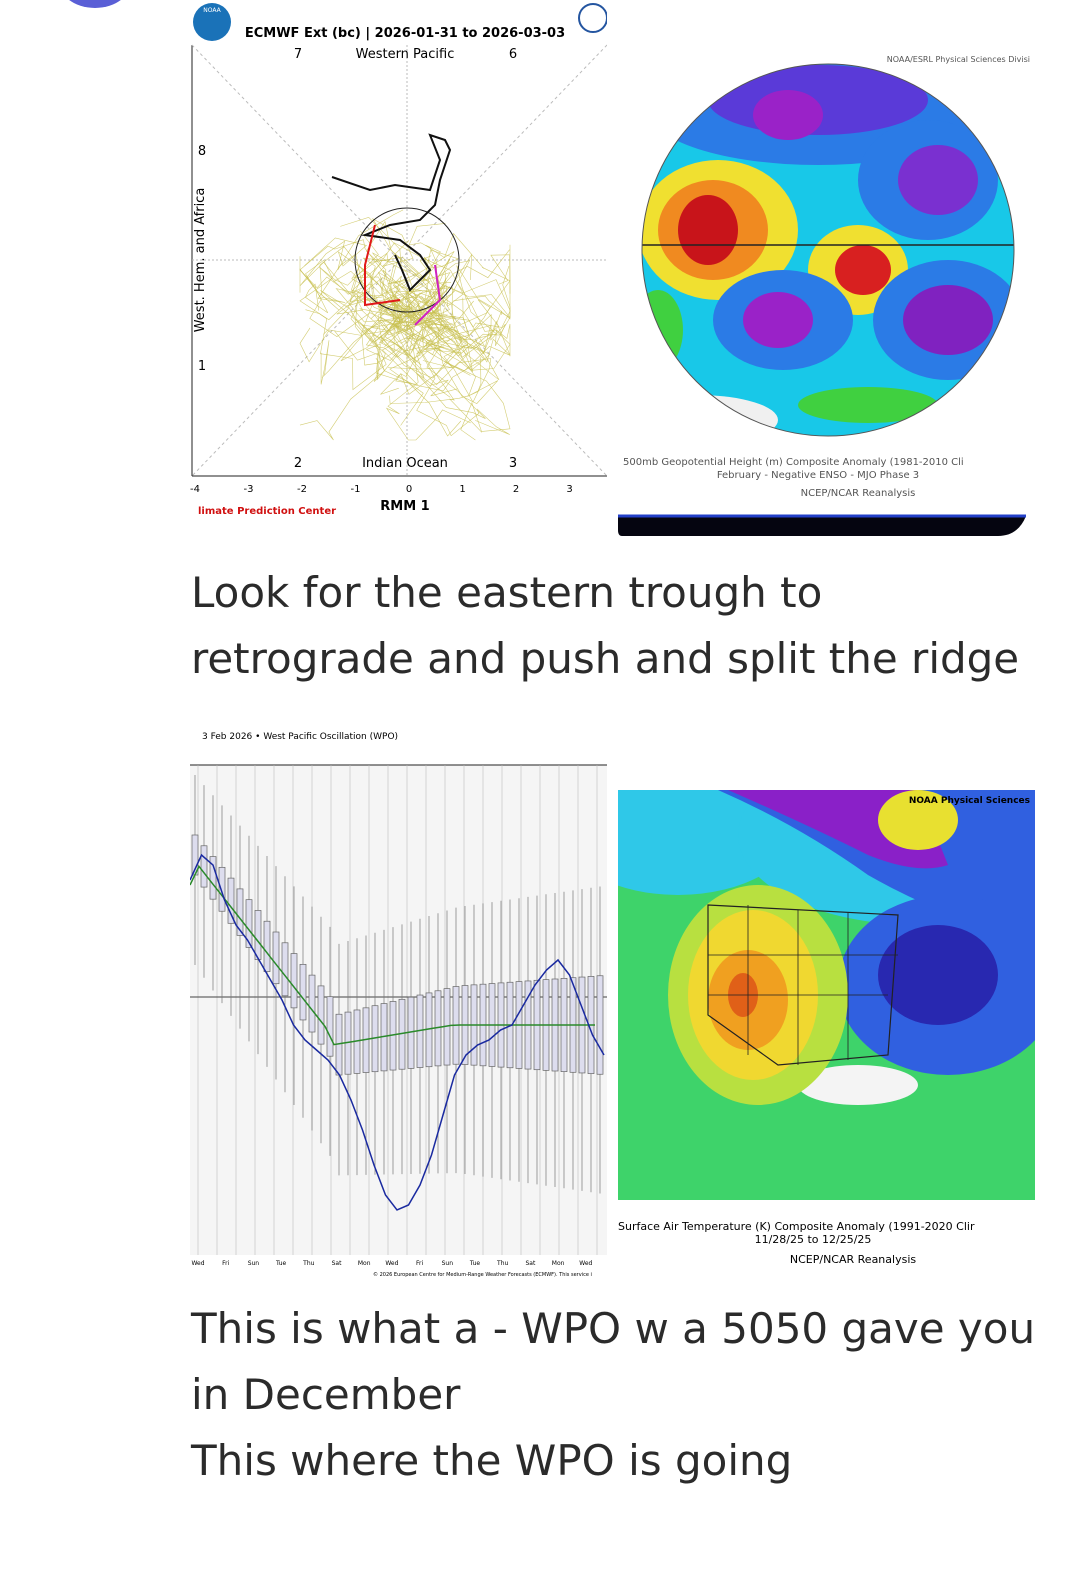 The width and height of the screenshot is (1080, 1582). Describe the element at coordinates (405, 463) in the screenshot. I see `region-label: Indian Ocean` at that location.